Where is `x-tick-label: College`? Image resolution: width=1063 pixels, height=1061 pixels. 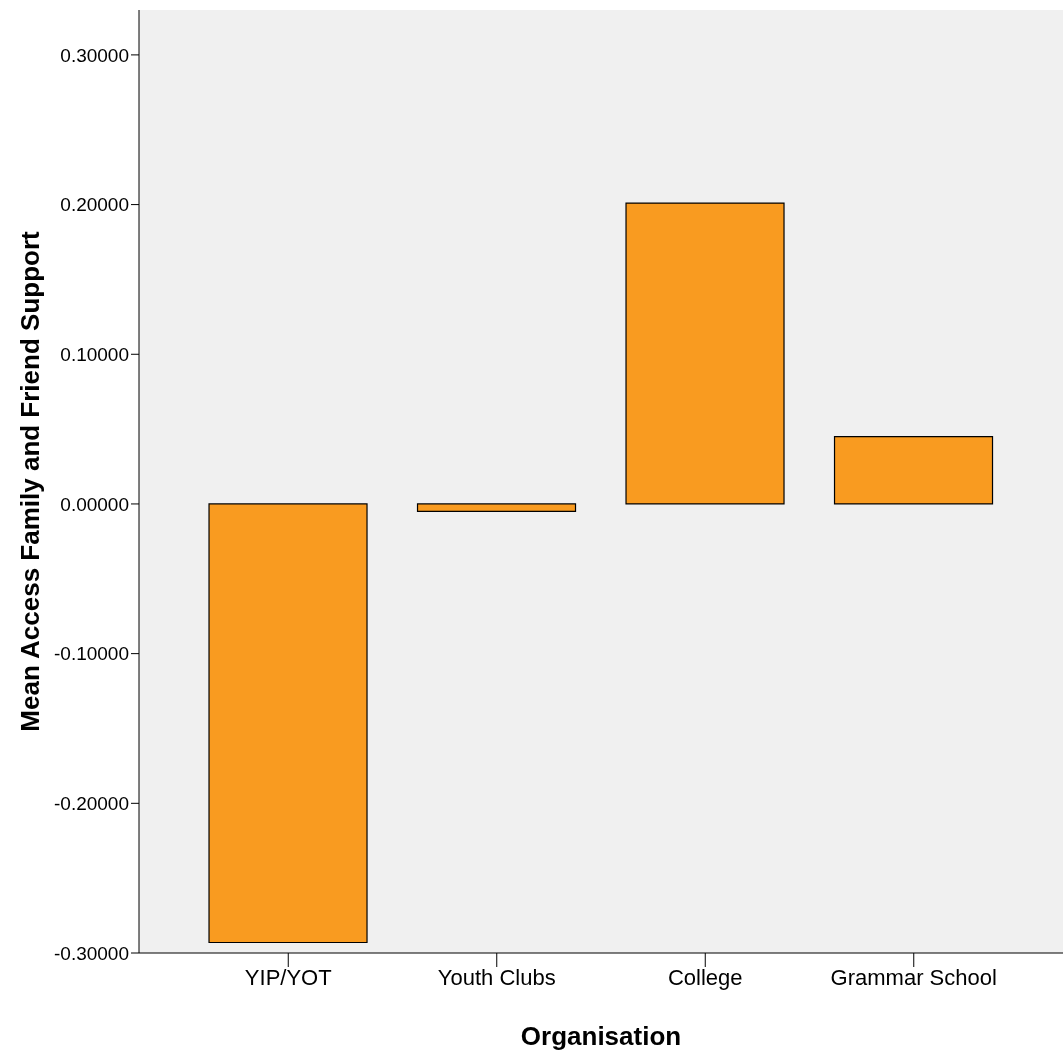
x-tick-label: College is located at coordinates (705, 977).